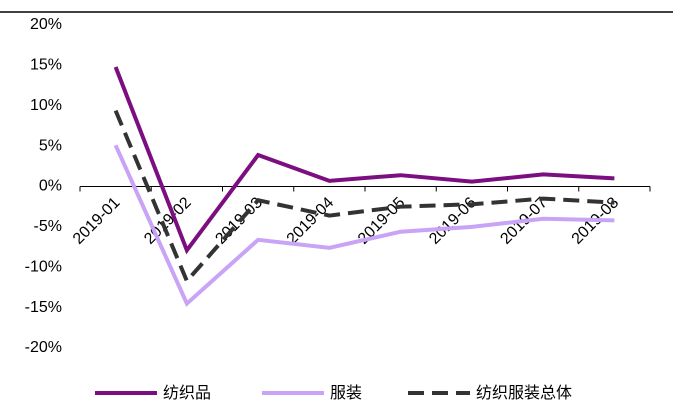 The image size is (673, 407). Describe the element at coordinates (43, 266) in the screenshot. I see `y-tick-label: -10%` at that location.